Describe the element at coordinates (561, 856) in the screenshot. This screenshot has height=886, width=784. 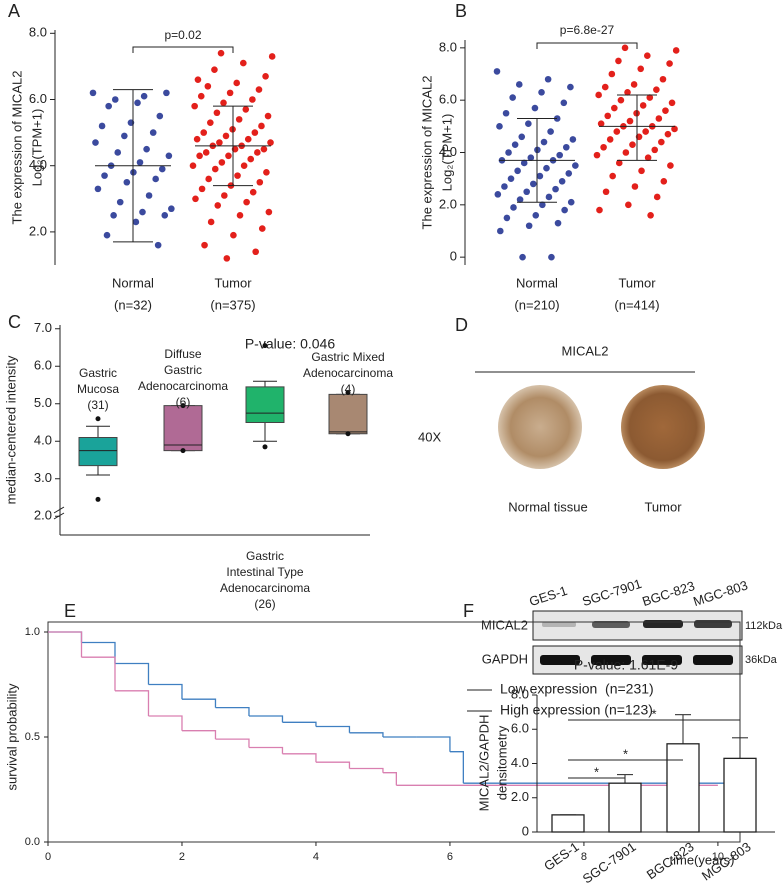
I see `x-tick-label: GES-1` at that location.